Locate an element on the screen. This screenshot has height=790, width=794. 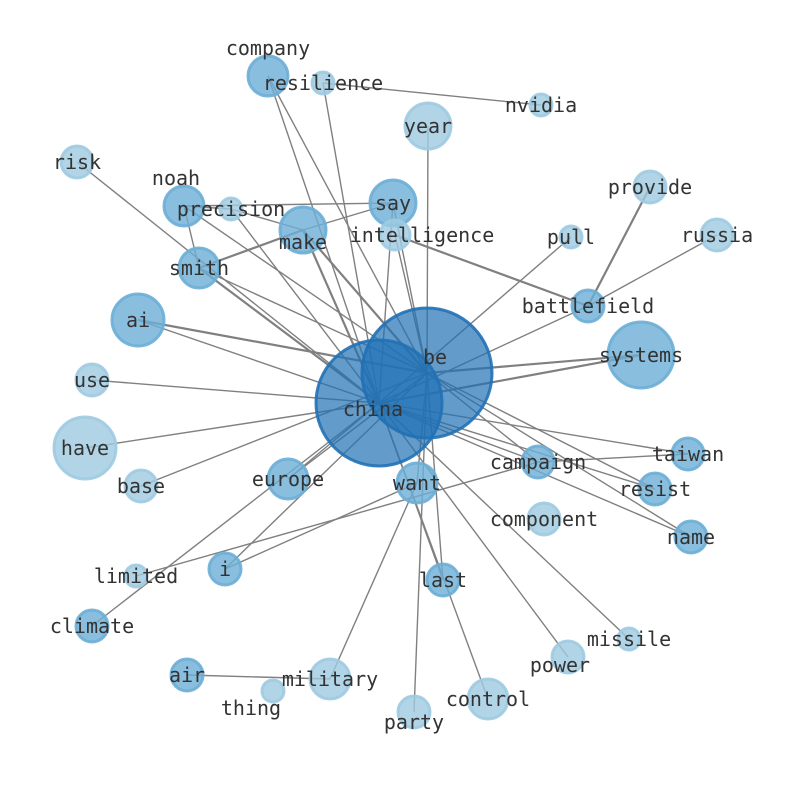
node-taiwan is located at coordinates (688, 454).